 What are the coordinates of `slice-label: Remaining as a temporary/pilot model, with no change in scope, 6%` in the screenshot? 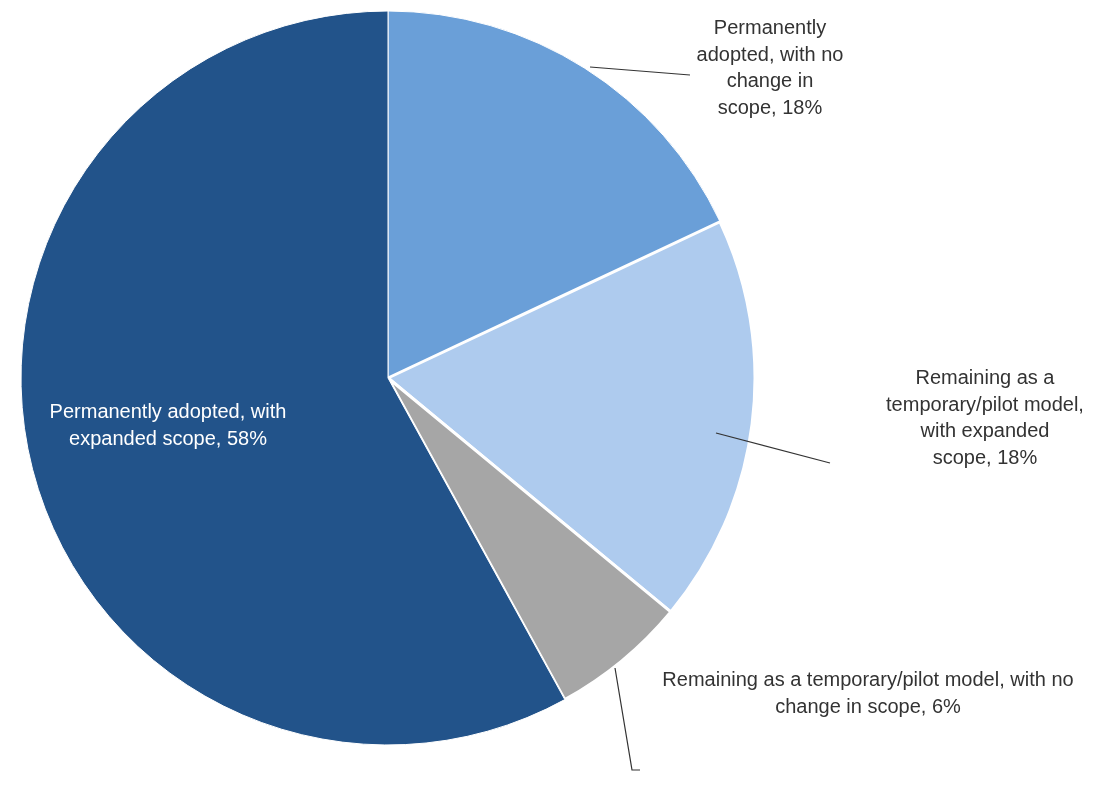 It's located at (868, 693).